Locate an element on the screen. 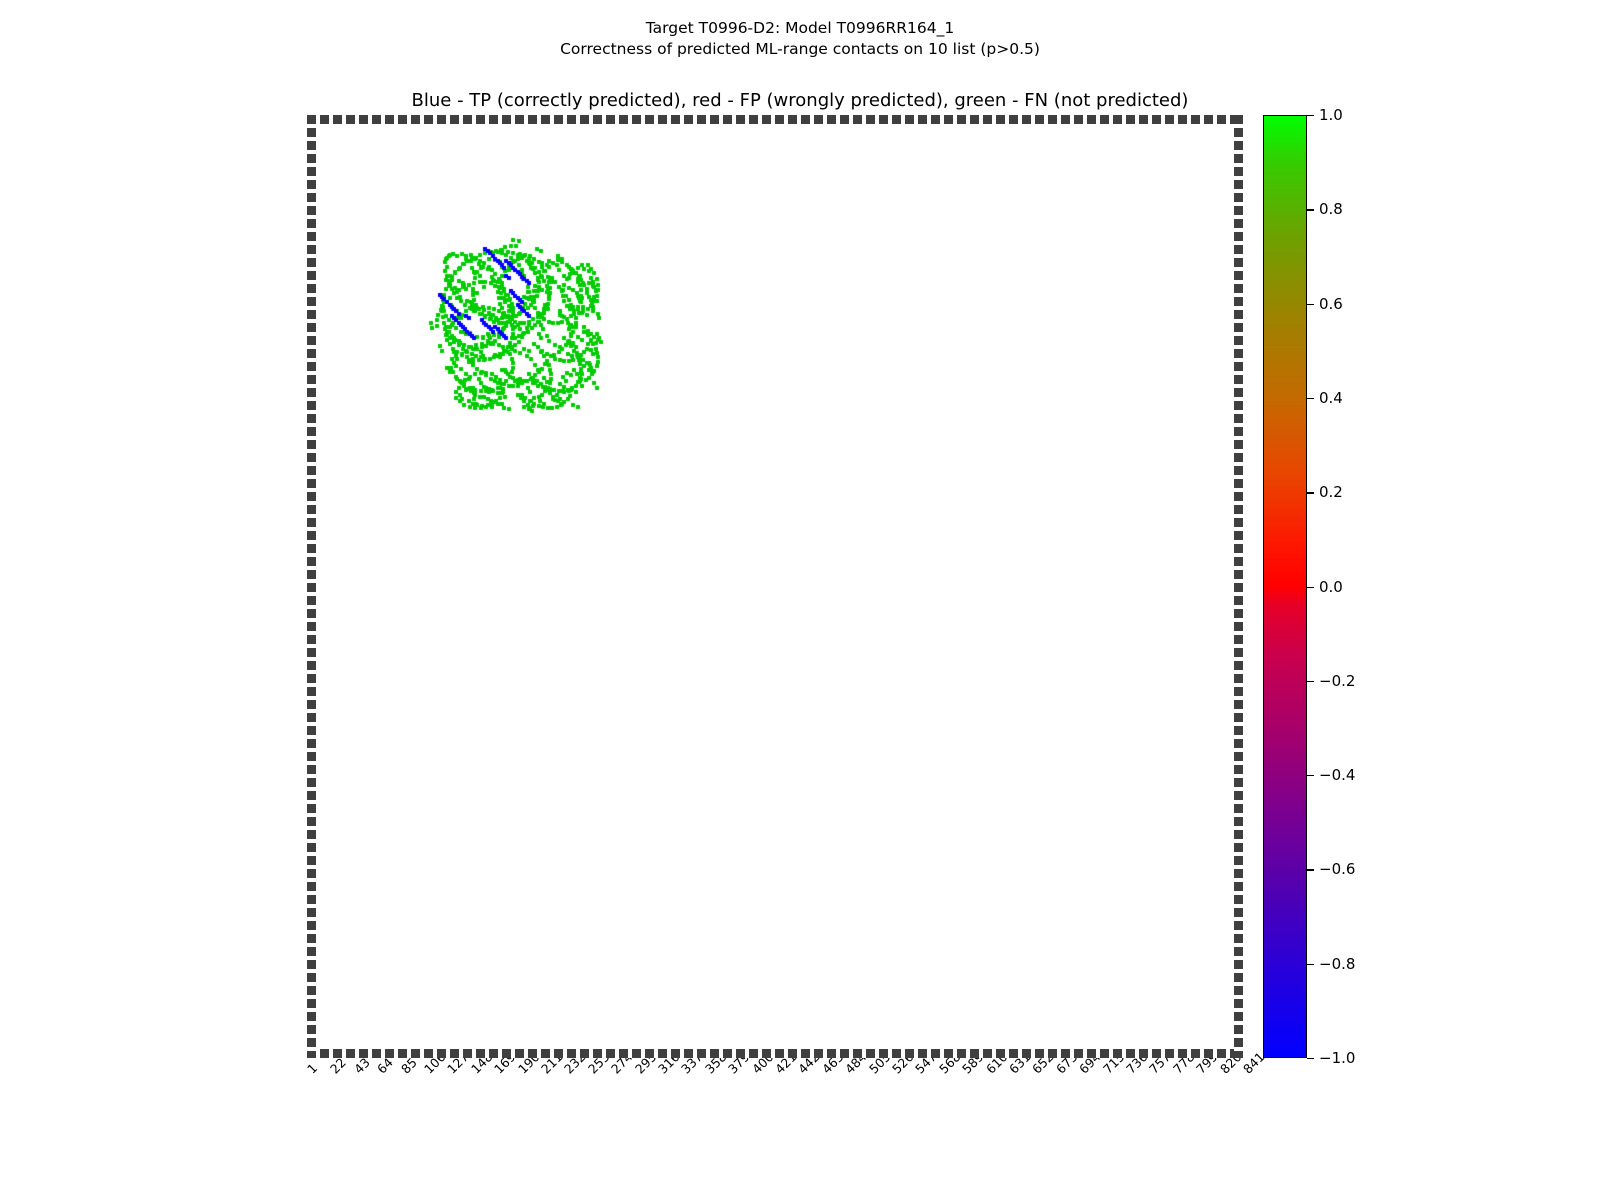 The width and height of the screenshot is (1600, 1200). colorbar-gradient is located at coordinates (1285, 586).